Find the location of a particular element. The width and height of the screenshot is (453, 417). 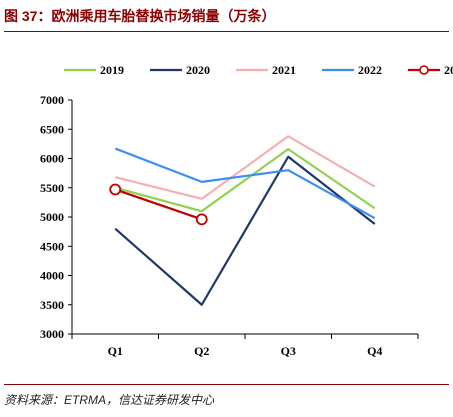

y-axis: 3000 3500 4000 4500 5000 5500 6000 6500 7000 is located at coordinates (56, 217).